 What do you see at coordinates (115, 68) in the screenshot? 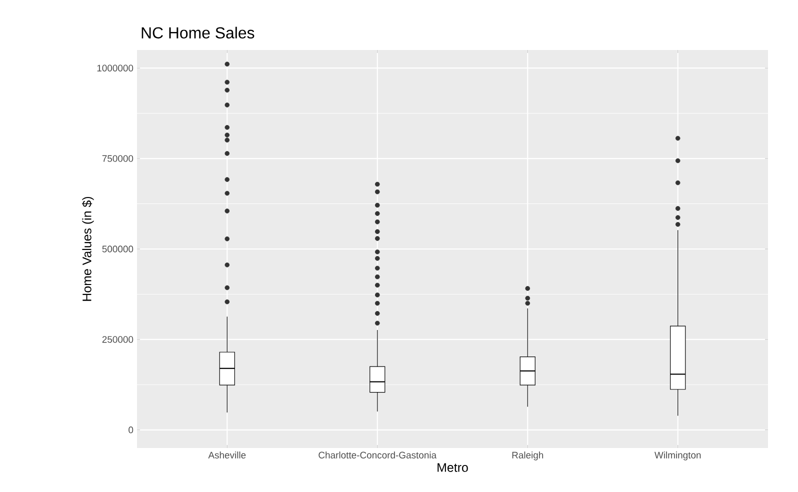
I see `y-tick-label: 1000000` at bounding box center [115, 68].